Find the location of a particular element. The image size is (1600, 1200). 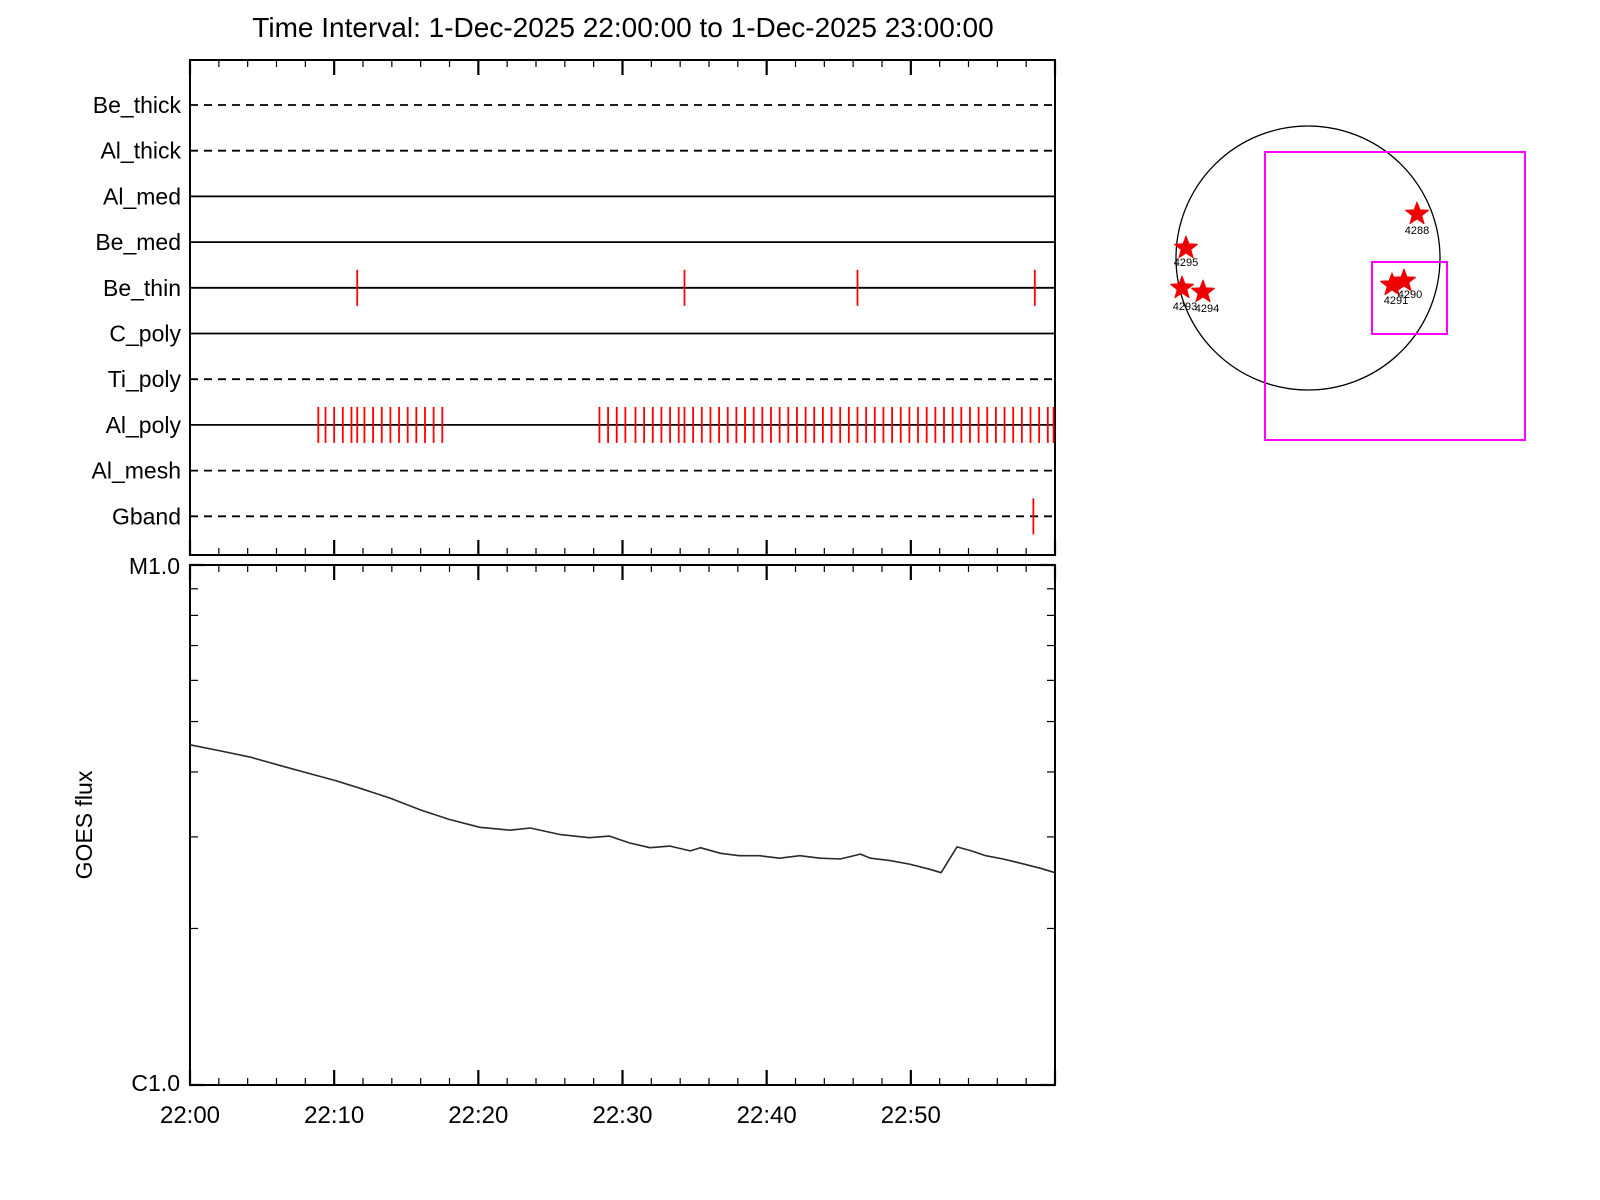

channel-label: Gband is located at coordinates (146, 516).